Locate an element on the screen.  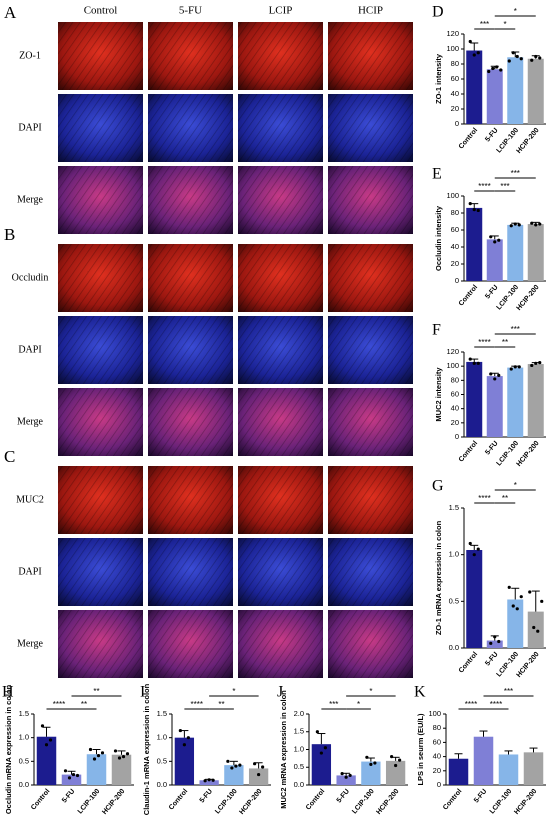
x-tick-label: HCIP-200 is located at coordinates (525, 802).